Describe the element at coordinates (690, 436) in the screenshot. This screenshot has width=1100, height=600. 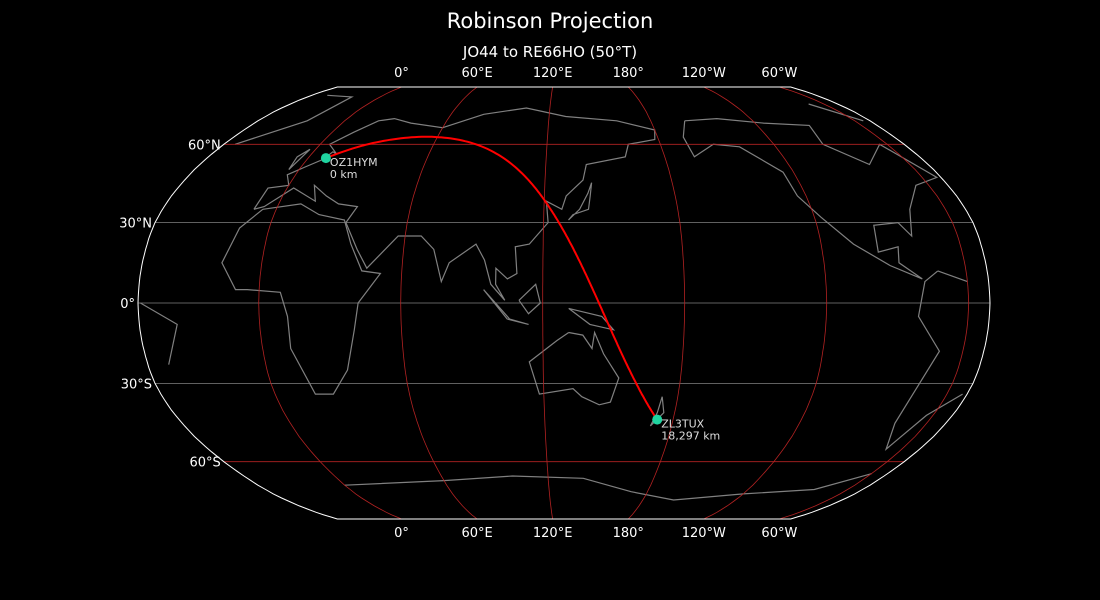
I see `station-distance: 18,297 km` at that location.